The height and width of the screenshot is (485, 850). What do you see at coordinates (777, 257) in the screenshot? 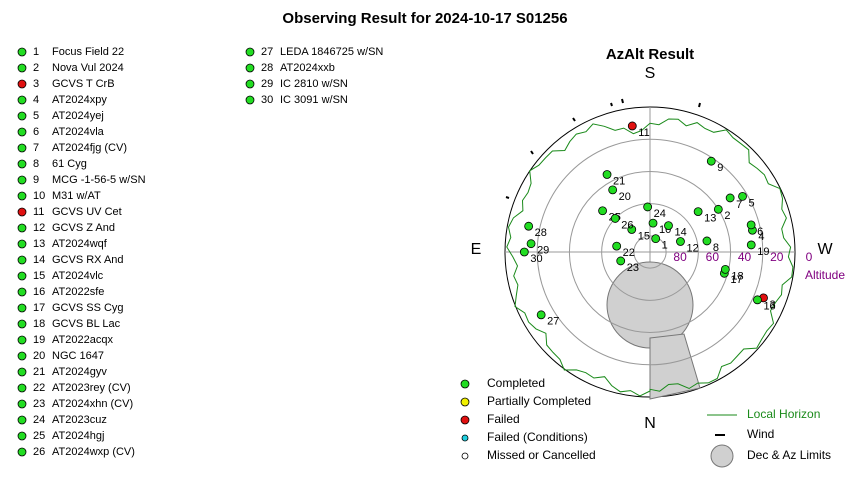
I see `altitude-tick-label: 20` at bounding box center [777, 257].